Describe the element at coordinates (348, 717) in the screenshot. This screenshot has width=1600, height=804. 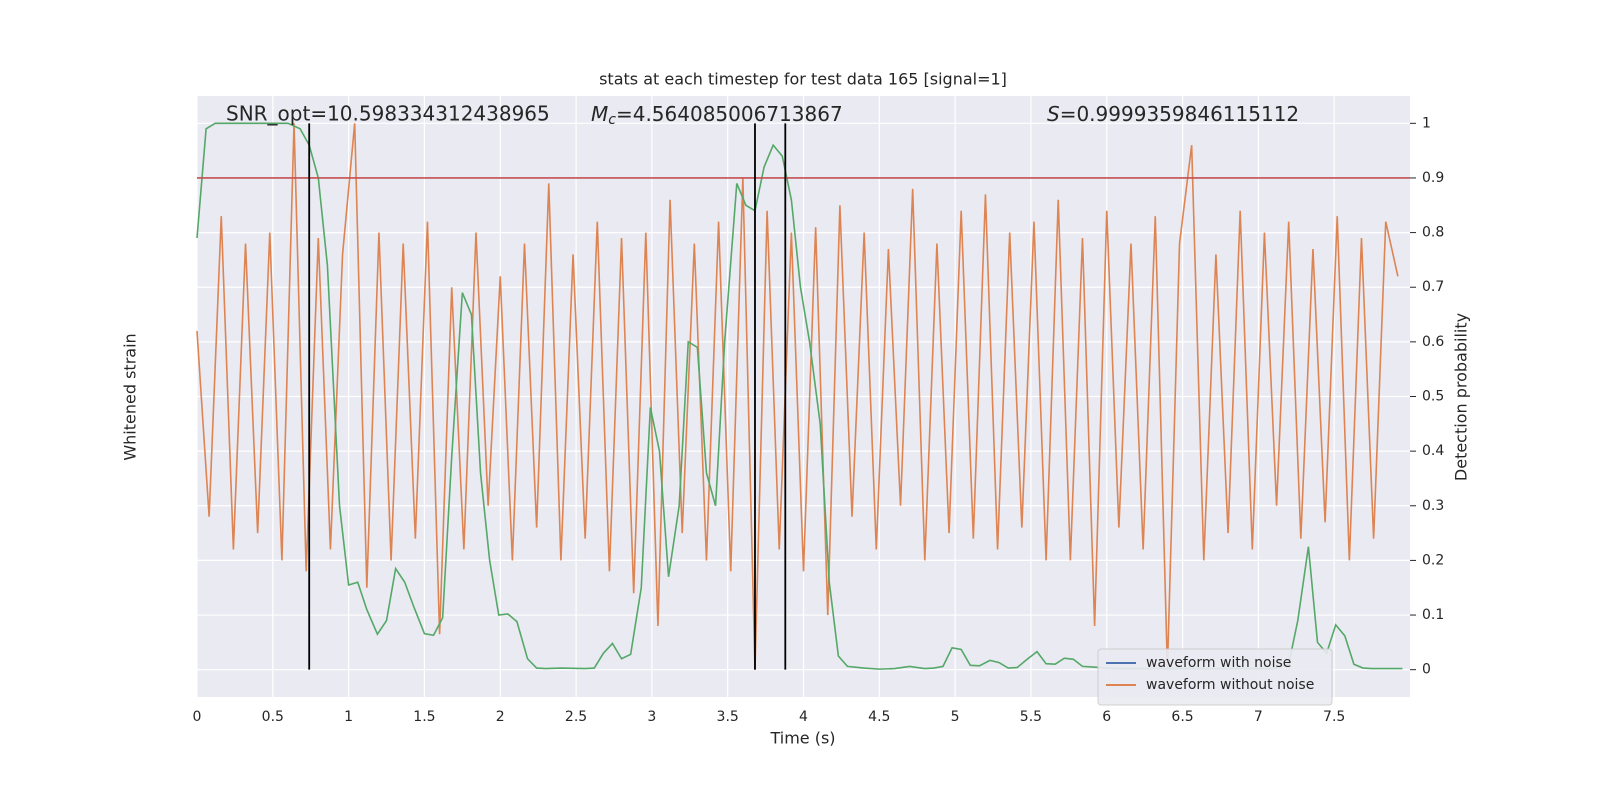
I see `x-tick-label: 1` at that location.